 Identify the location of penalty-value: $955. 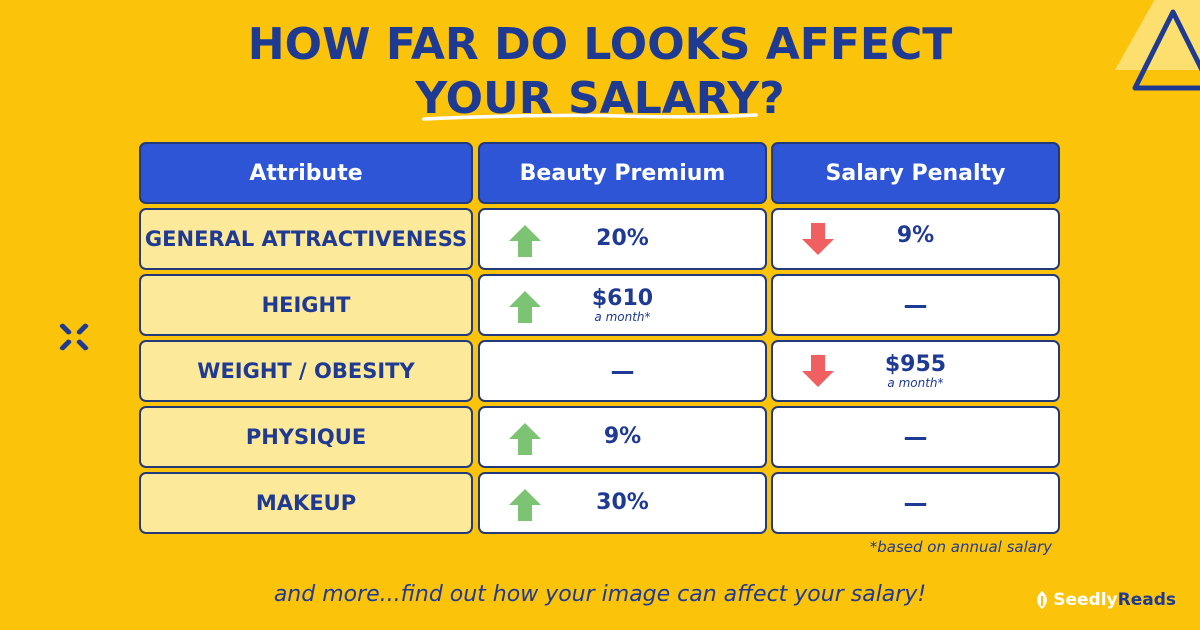
(915, 364).